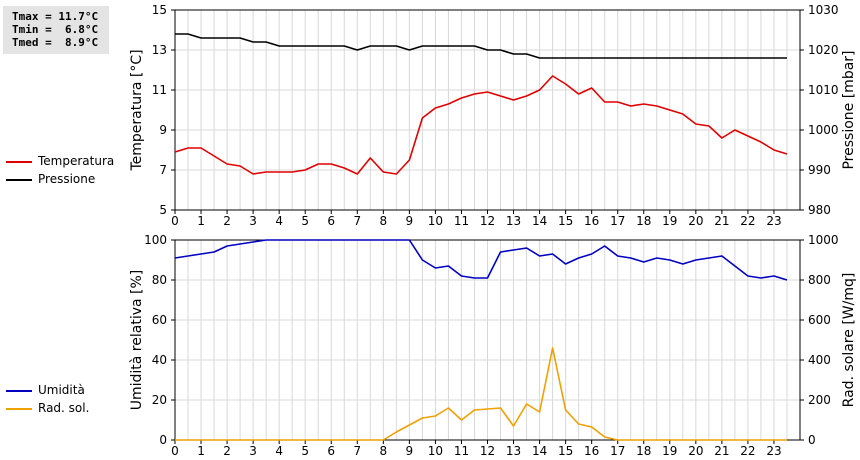  What do you see at coordinates (819, 210) in the screenshot?
I see `y-tick-label-right: 980` at bounding box center [819, 210].